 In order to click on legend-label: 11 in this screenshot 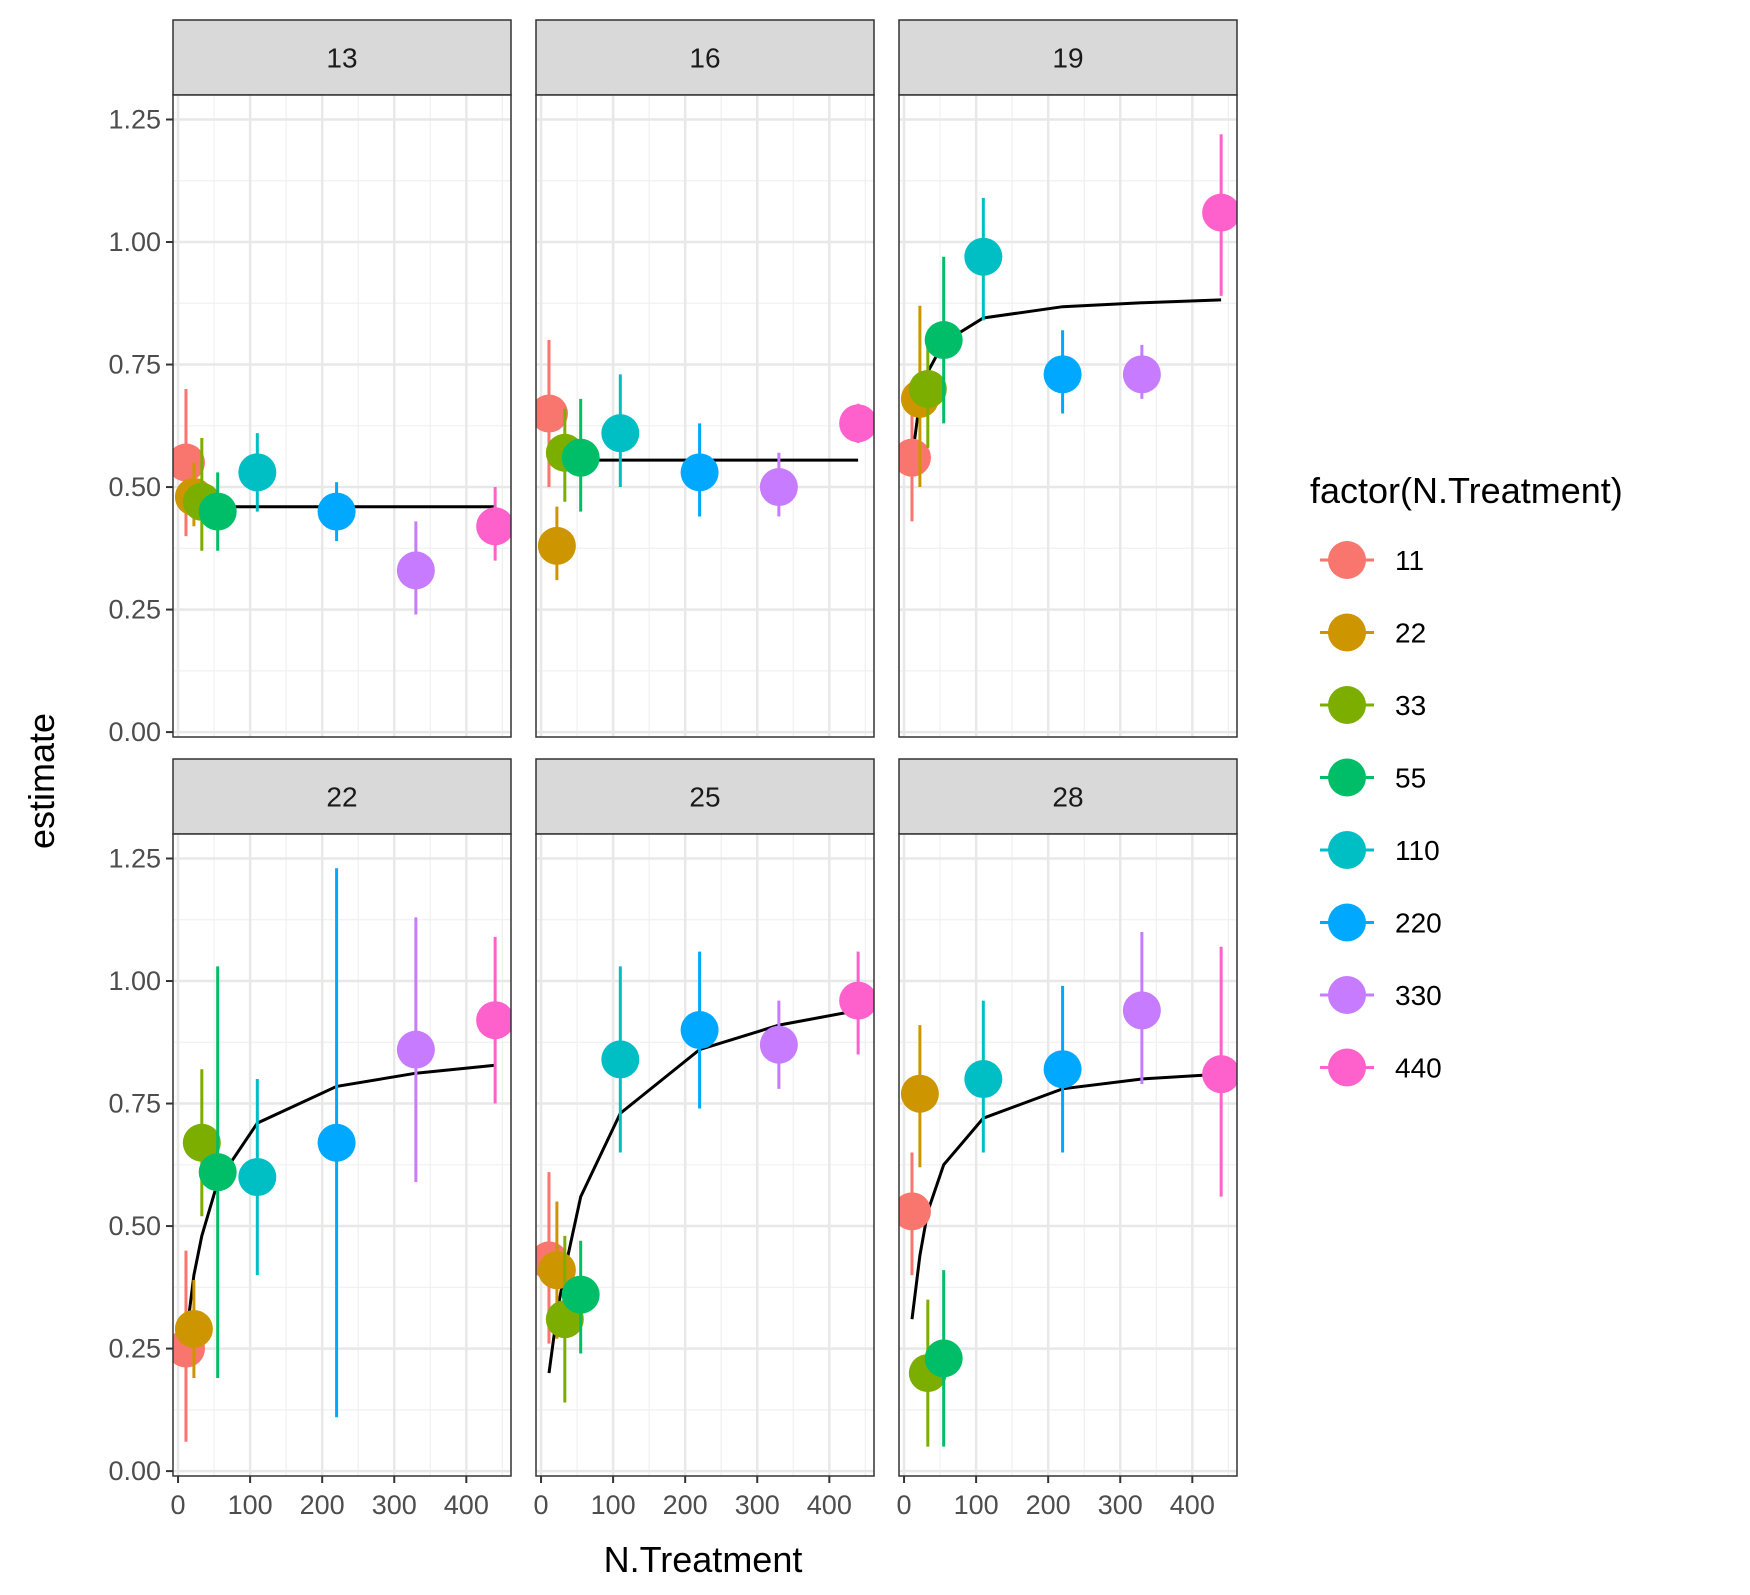, I will do `click(1409, 560)`.